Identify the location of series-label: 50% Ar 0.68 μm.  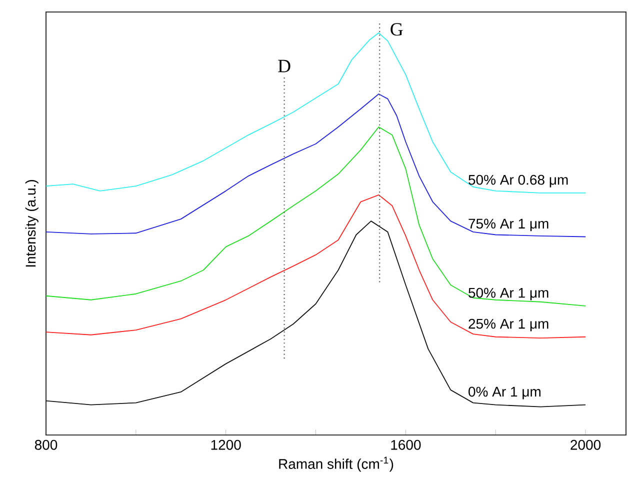
(518, 181).